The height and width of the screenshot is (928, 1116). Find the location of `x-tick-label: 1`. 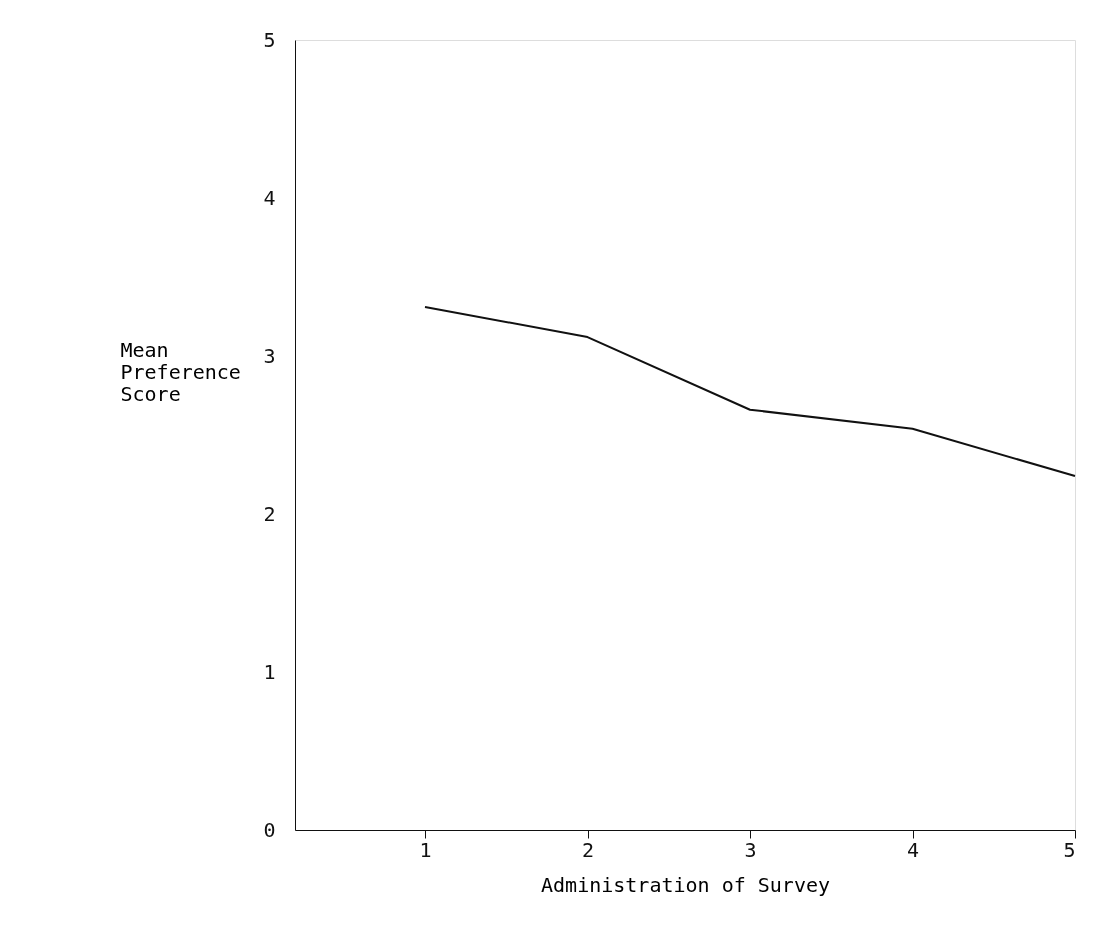

x-tick-label: 1 is located at coordinates (425, 849).